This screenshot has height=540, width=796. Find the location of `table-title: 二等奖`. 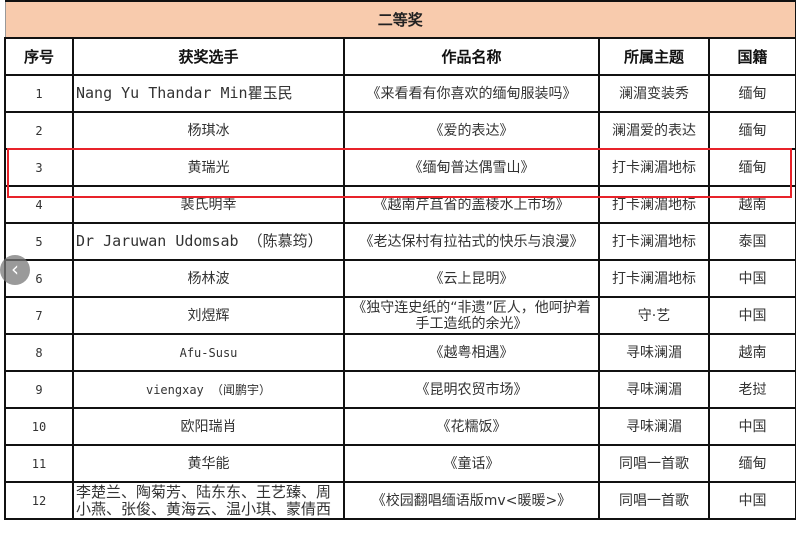

table-title: 二等奖 is located at coordinates (400, 19).